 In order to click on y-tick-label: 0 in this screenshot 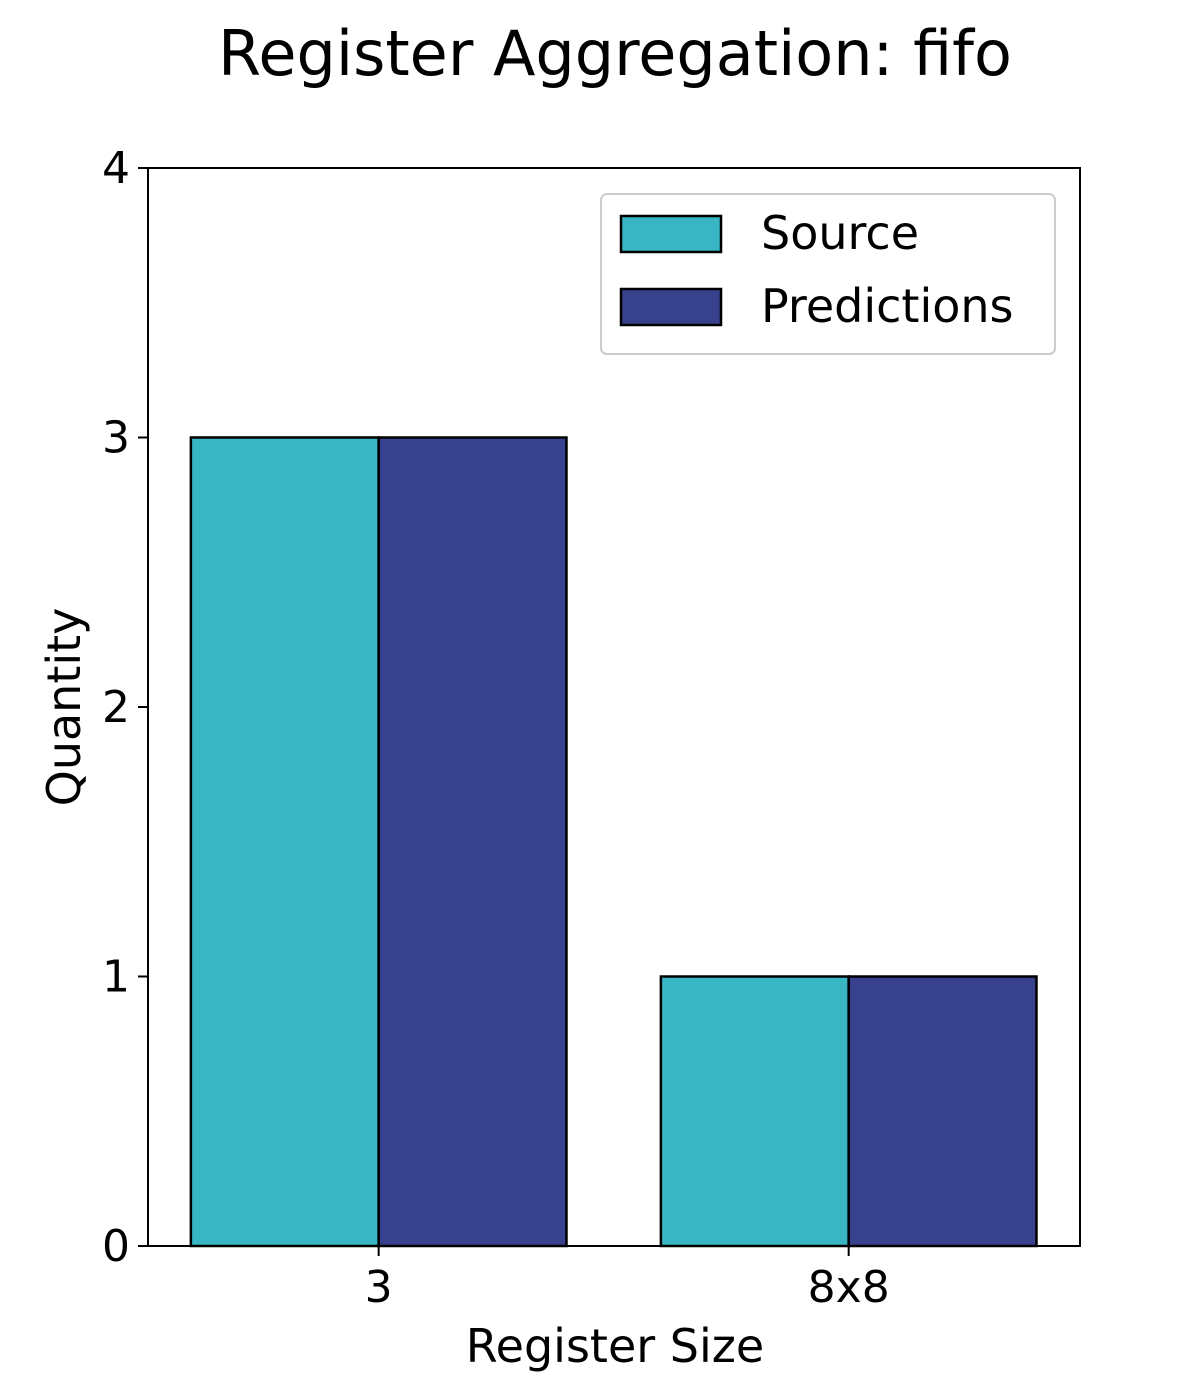, I will do `click(116, 1246)`.